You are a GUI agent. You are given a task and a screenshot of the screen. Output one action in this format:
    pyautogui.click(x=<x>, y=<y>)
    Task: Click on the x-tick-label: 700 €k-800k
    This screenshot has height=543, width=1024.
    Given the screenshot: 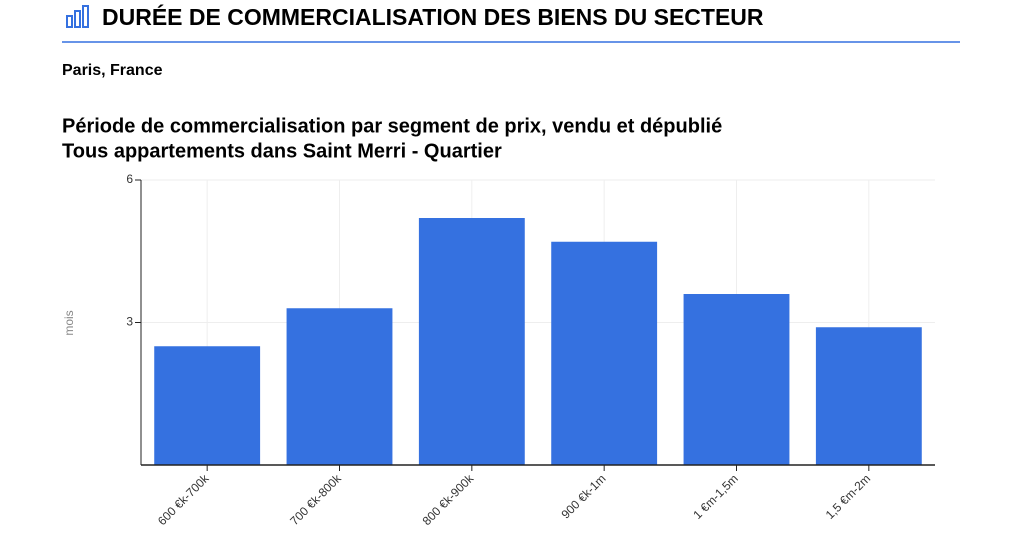 What is the action you would take?
    pyautogui.click(x=315, y=499)
    